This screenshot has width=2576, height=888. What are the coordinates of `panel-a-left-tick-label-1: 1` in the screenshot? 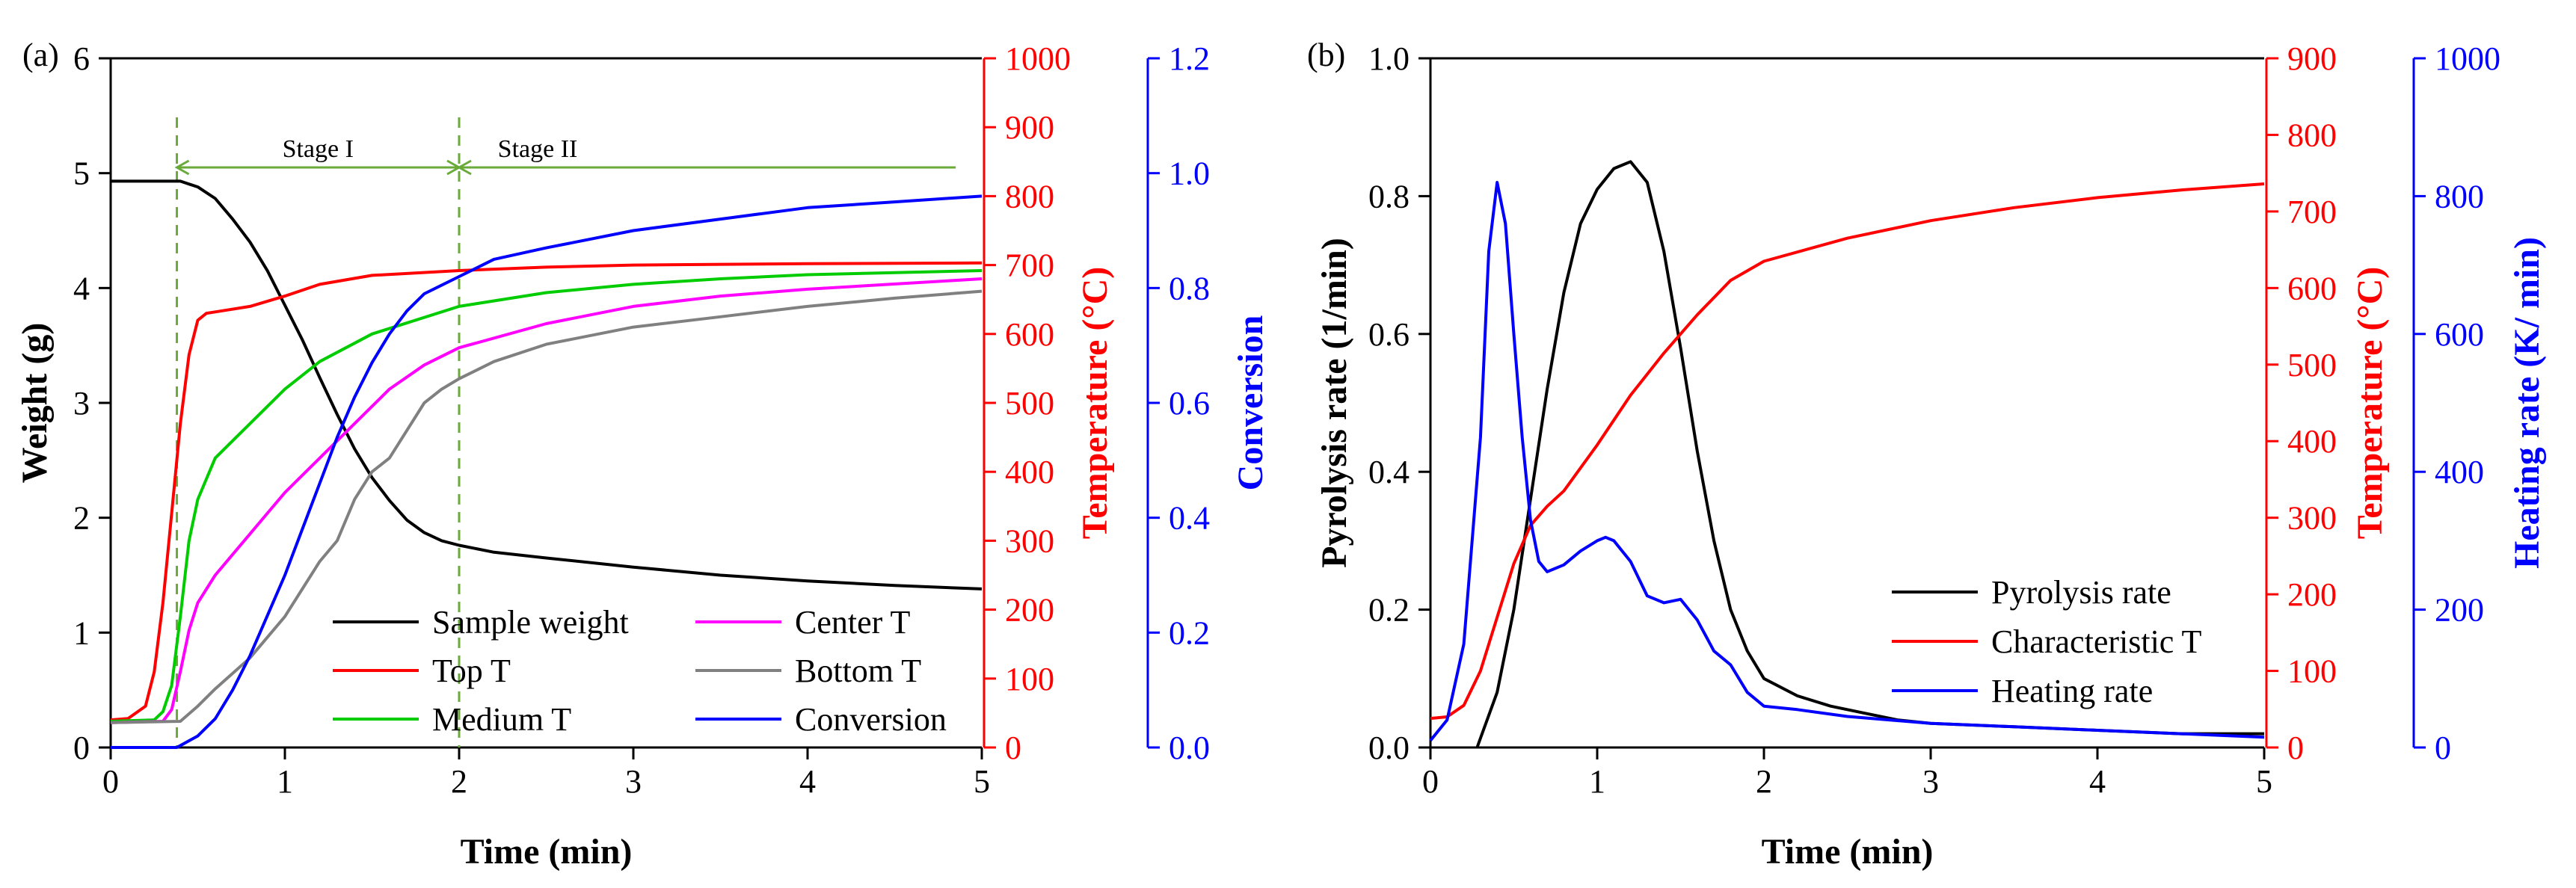 It's located at (81, 633).